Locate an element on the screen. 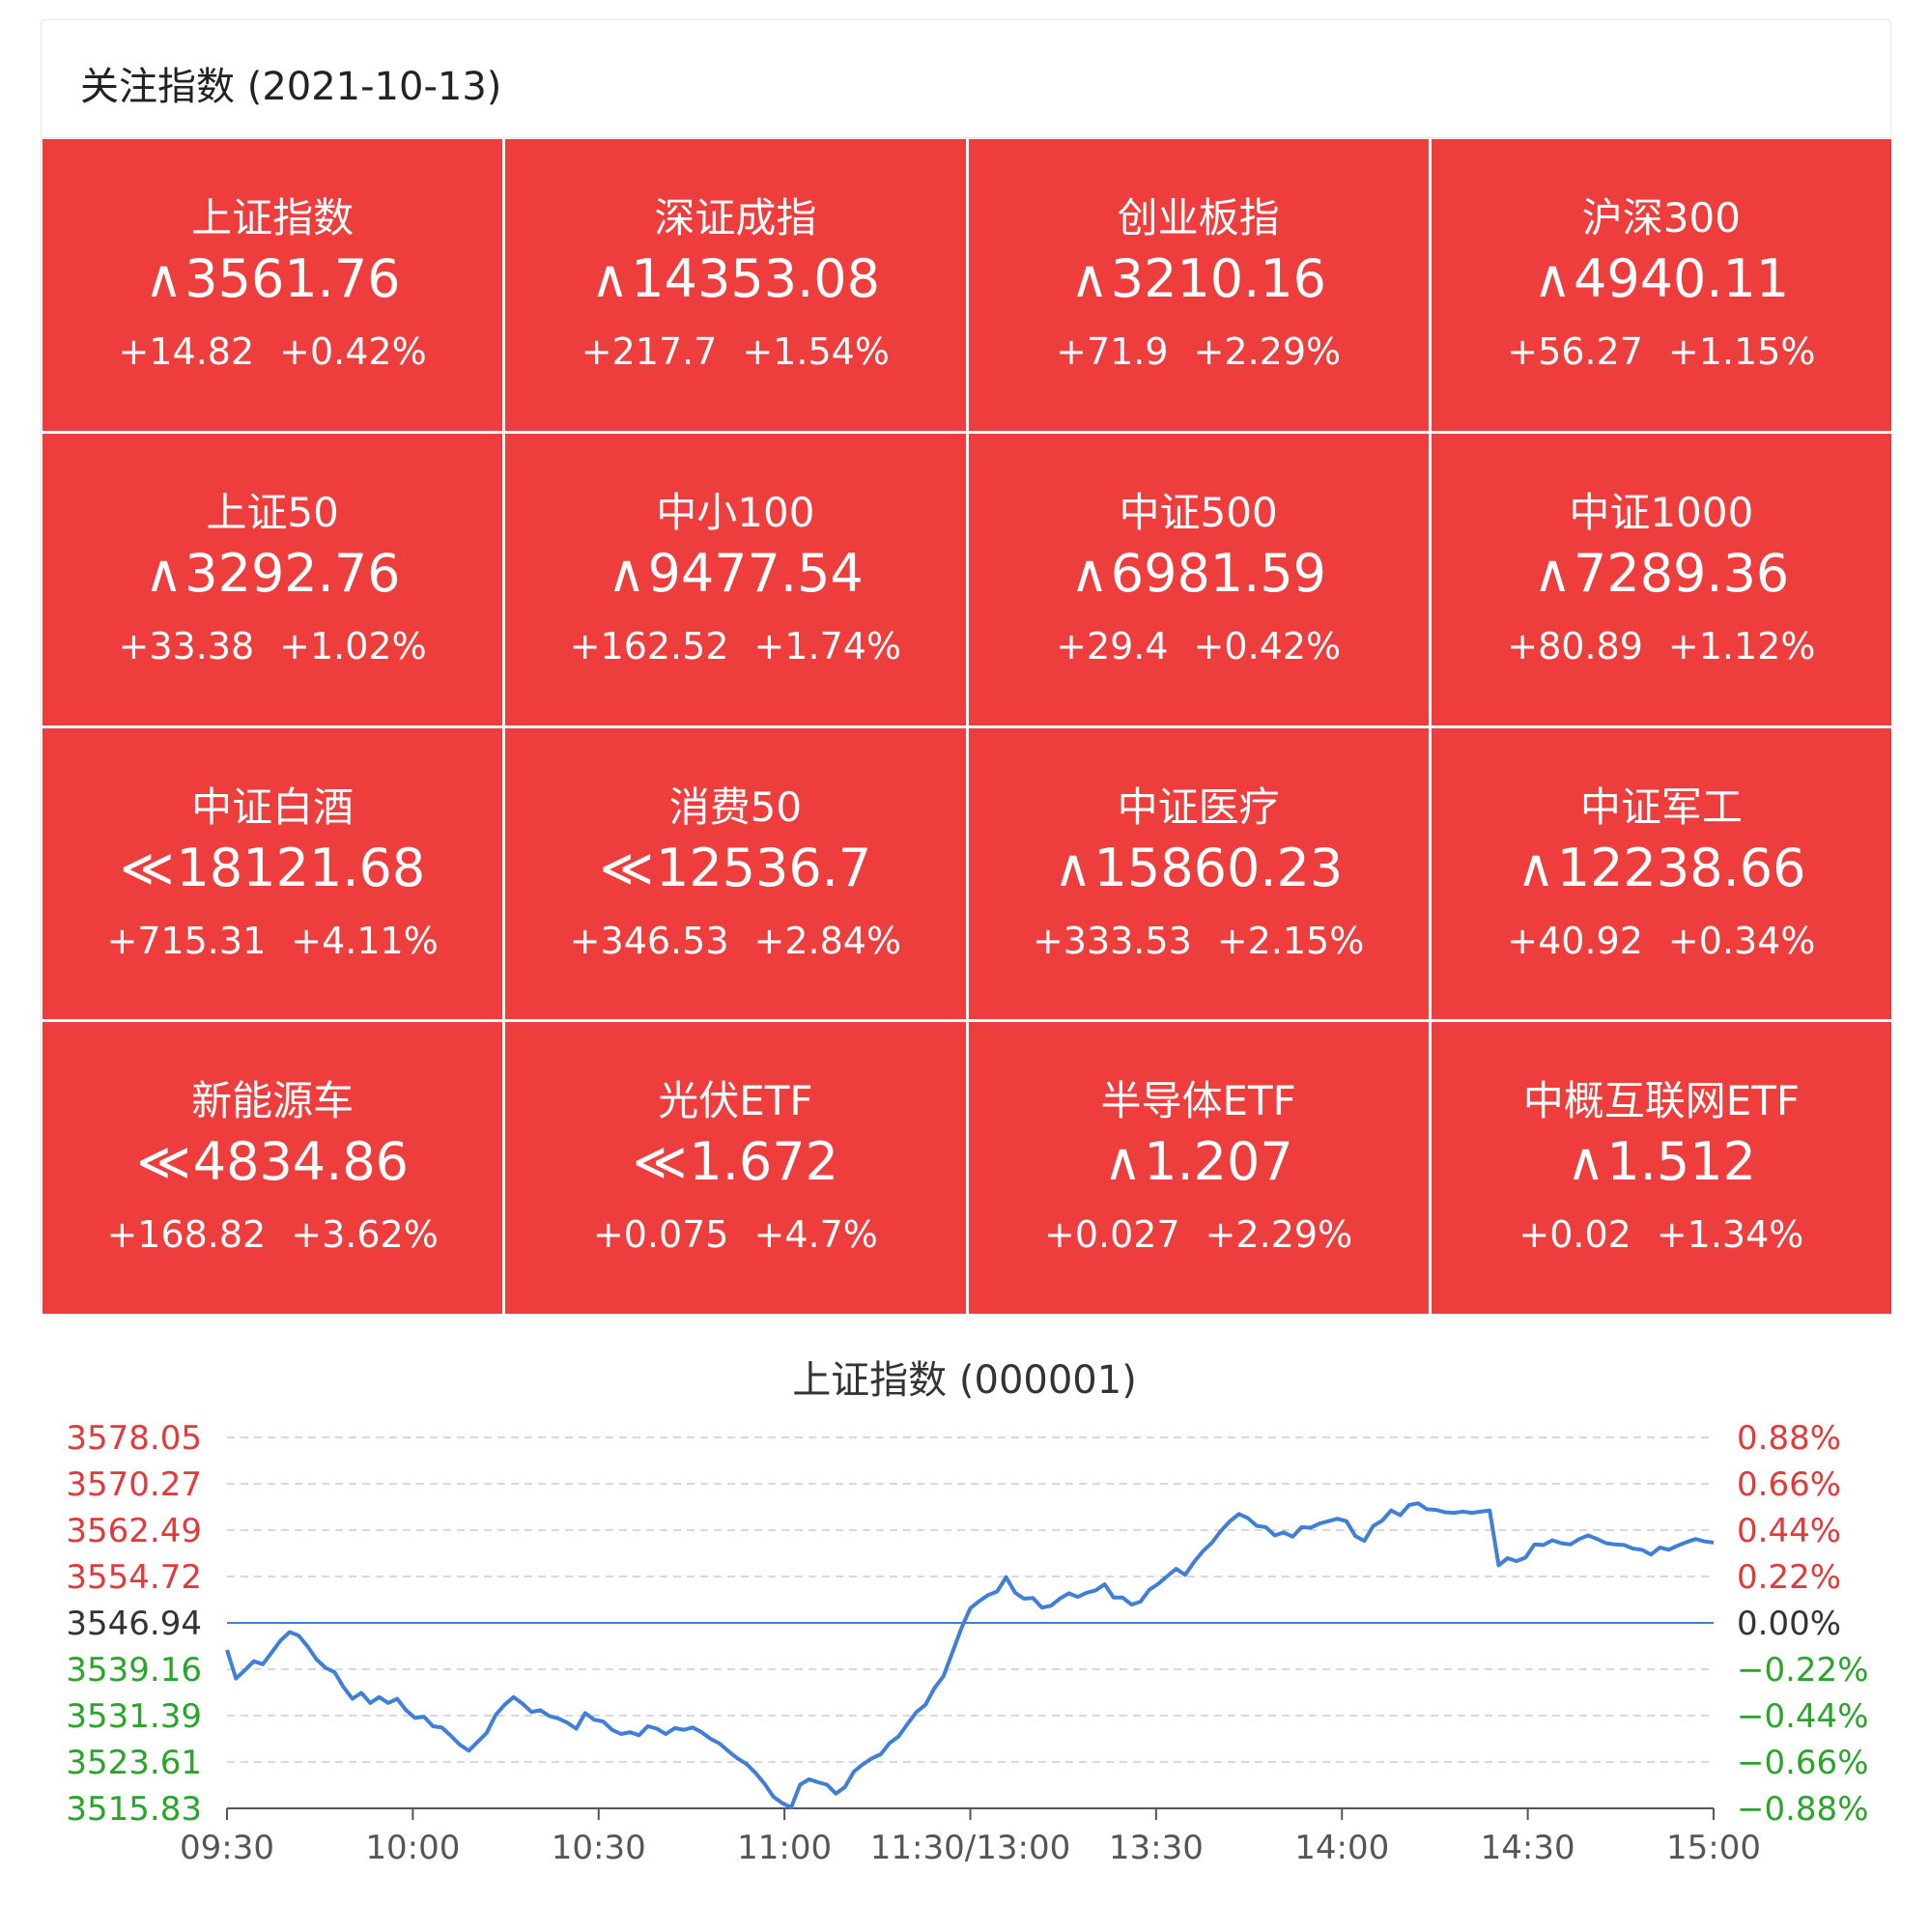  index-change: +168.82 is located at coordinates (186, 1235).